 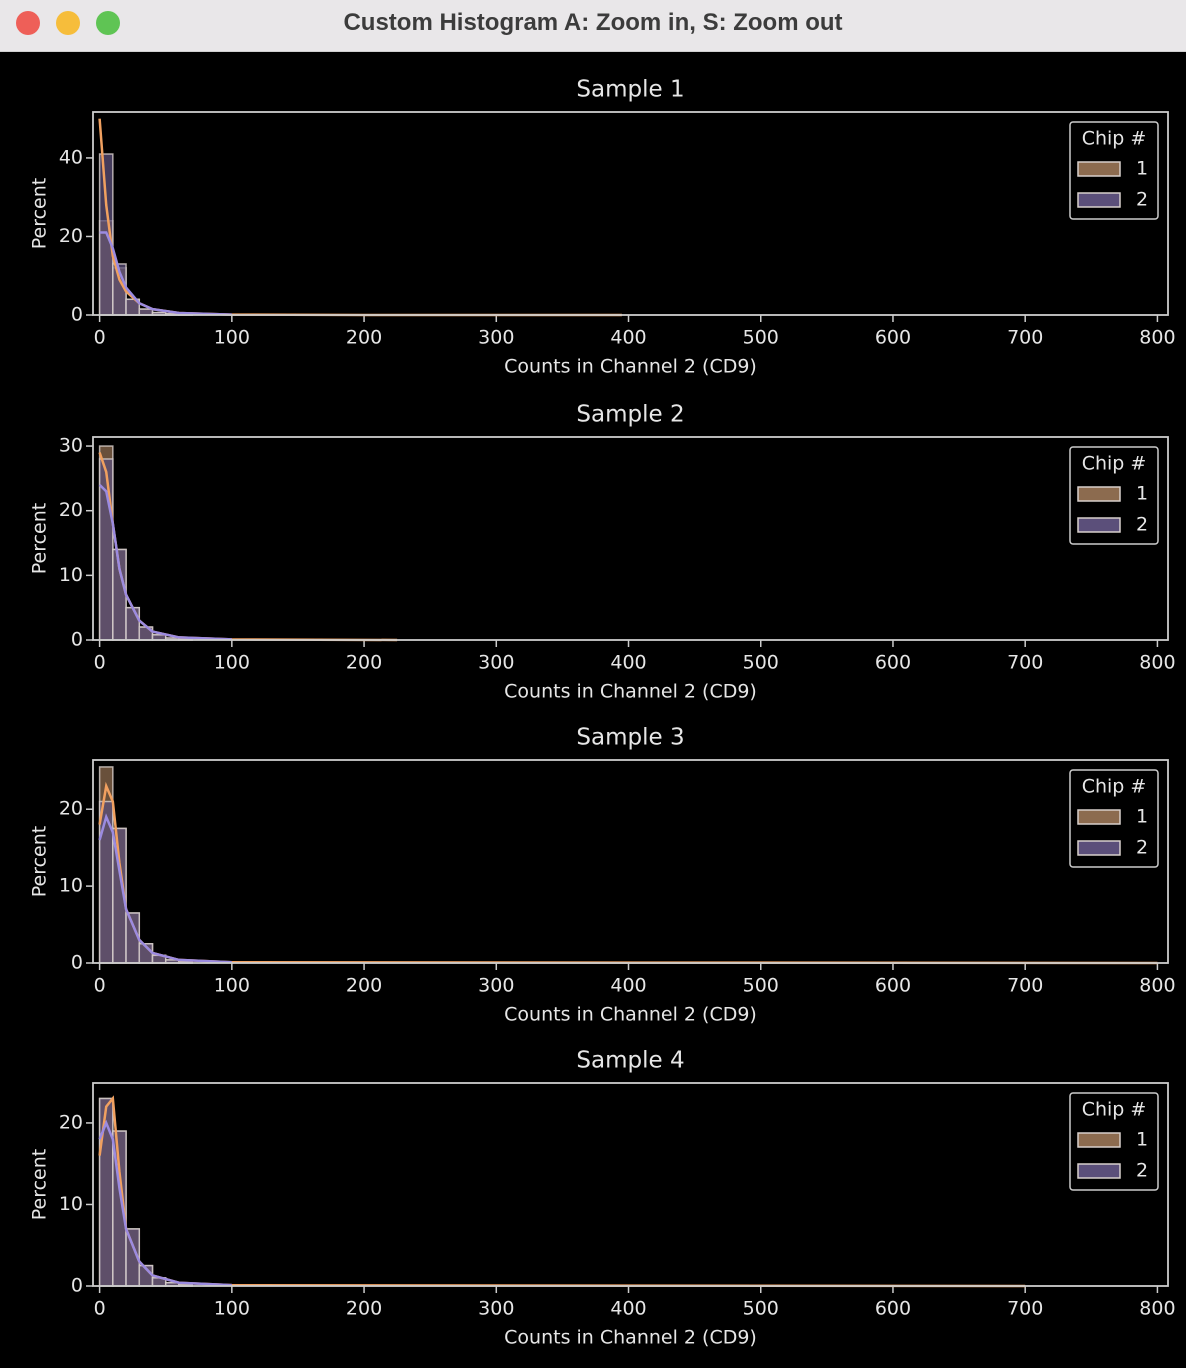 I want to click on minimize-button, so click(x=68, y=23).